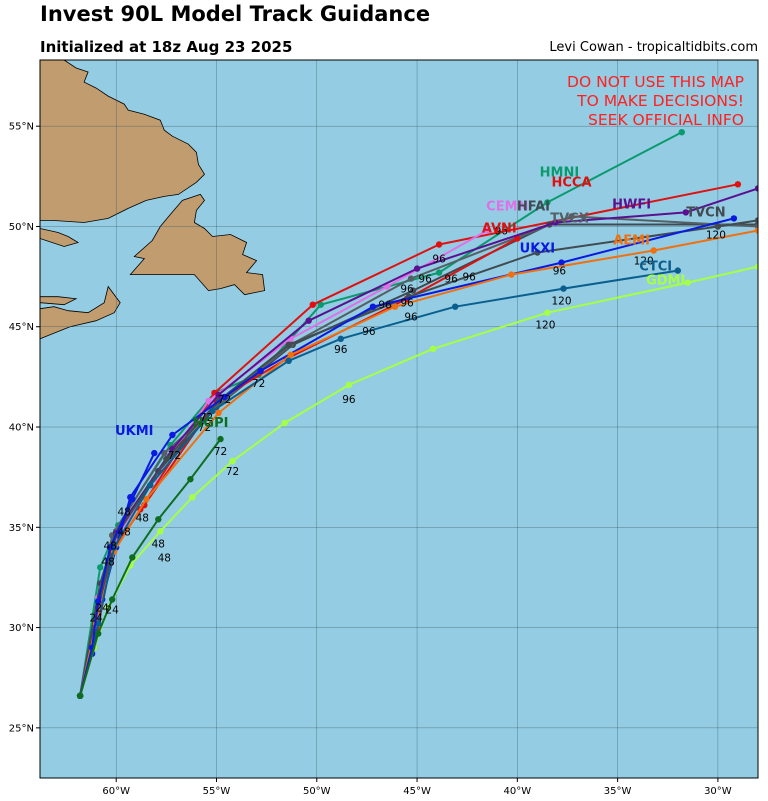 The height and width of the screenshot is (801, 768). Describe the element at coordinates (518, 791) in the screenshot. I see `lon-tick-label: 40°W` at that location.